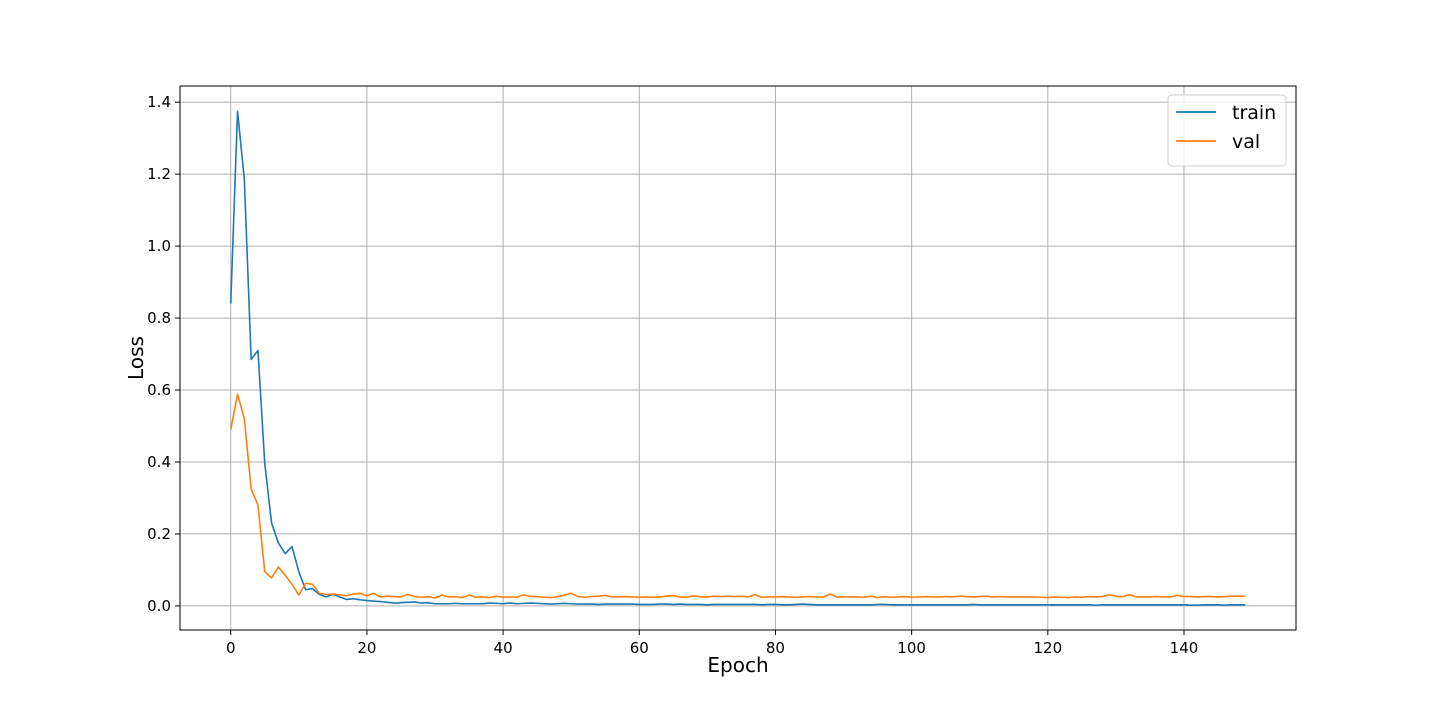 The width and height of the screenshot is (1440, 720). I want to click on x-tick-label: 60, so click(639, 648).